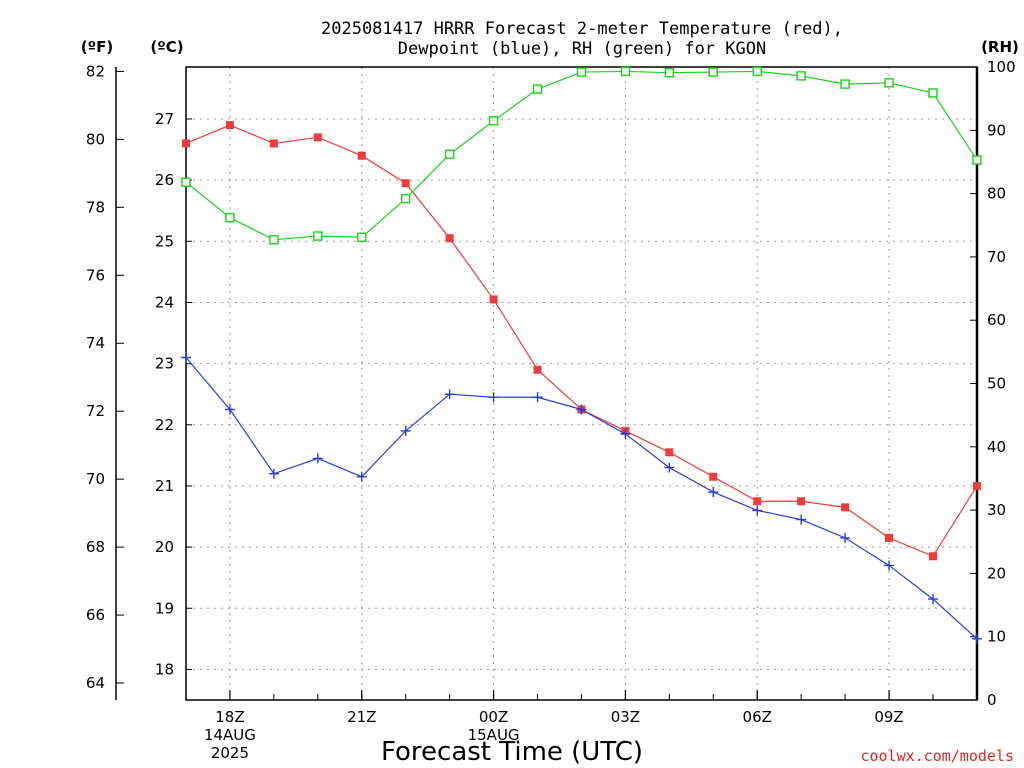 The width and height of the screenshot is (1024, 768). What do you see at coordinates (97, 47) in the screenshot?
I see `fahrenheit-unit-label: (ºF)` at bounding box center [97, 47].